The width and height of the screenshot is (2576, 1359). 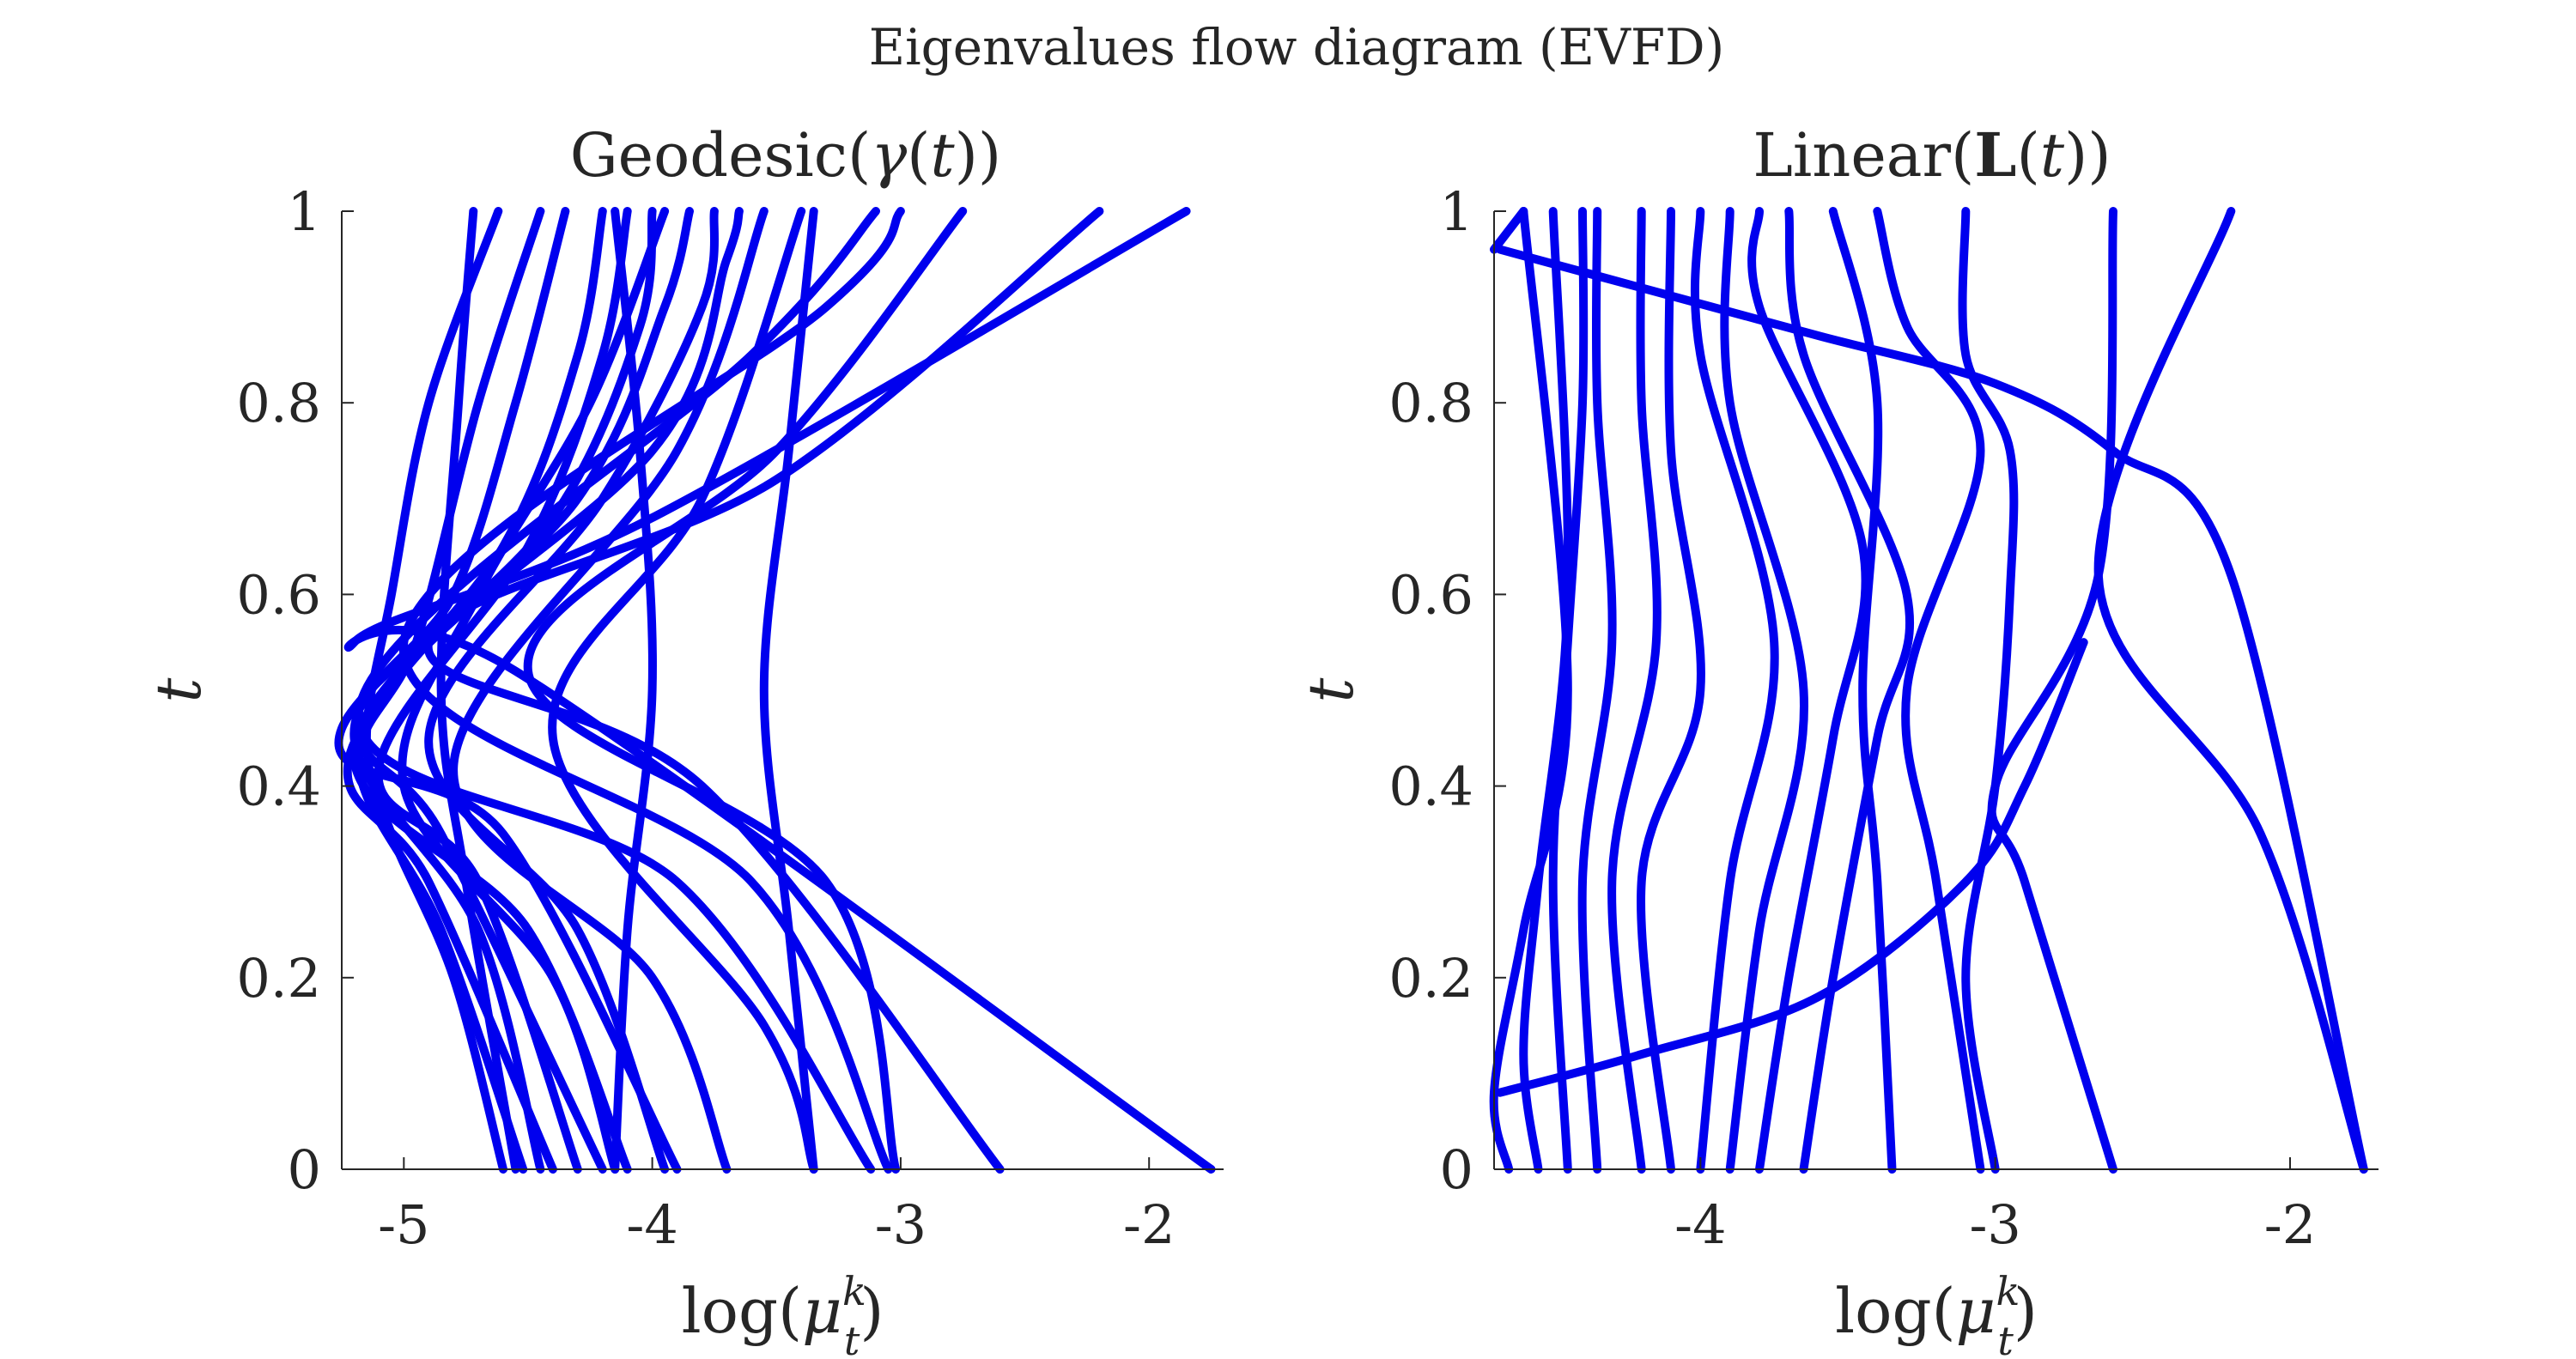 I want to click on x-tick-label: -5, so click(x=403, y=1224).